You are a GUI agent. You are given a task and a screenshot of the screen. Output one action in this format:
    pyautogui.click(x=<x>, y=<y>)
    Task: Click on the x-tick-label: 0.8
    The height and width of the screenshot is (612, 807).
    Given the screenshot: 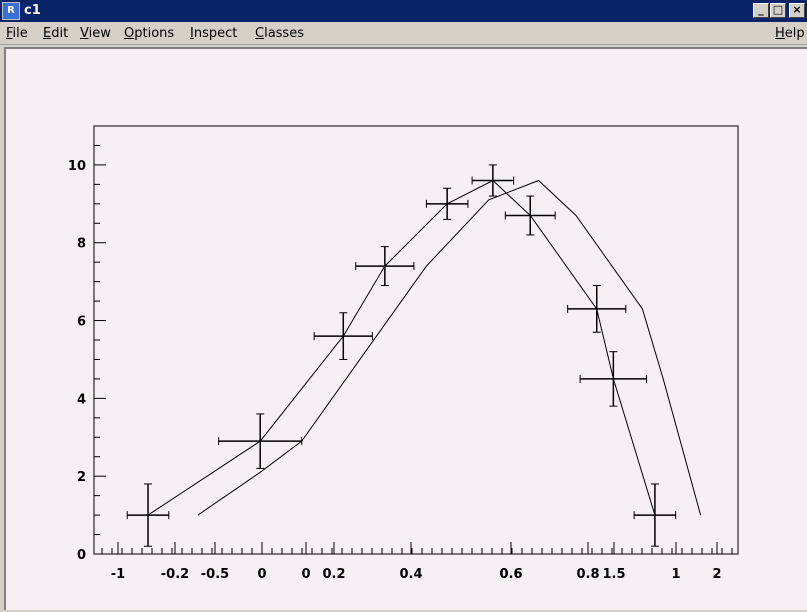 What is the action you would take?
    pyautogui.click(x=587, y=574)
    